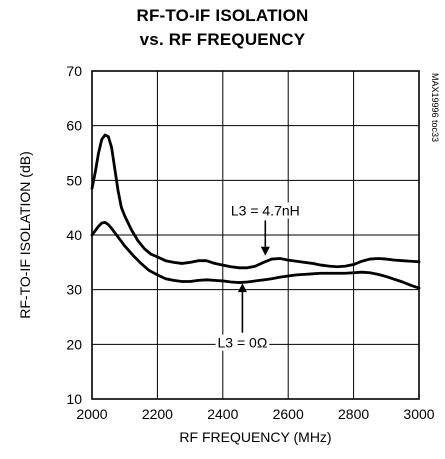 Image resolution: width=445 pixels, height=459 pixels. What do you see at coordinates (353, 414) in the screenshot?
I see `x-tick-label: 2800` at bounding box center [353, 414].